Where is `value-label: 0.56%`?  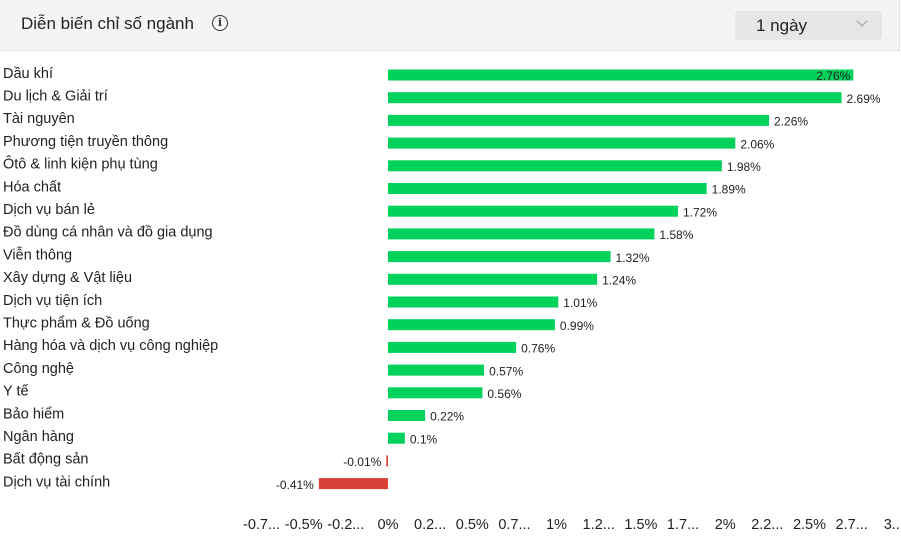
value-label: 0.56% is located at coordinates (504, 394).